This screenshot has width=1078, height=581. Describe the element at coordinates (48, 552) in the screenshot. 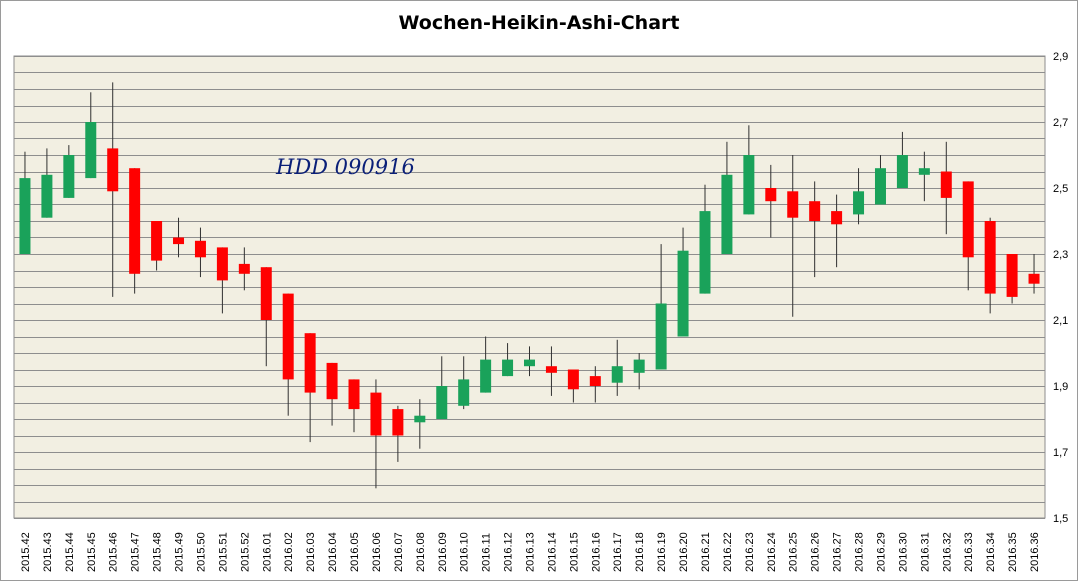

I see `x-tick-label: 2015.43` at that location.